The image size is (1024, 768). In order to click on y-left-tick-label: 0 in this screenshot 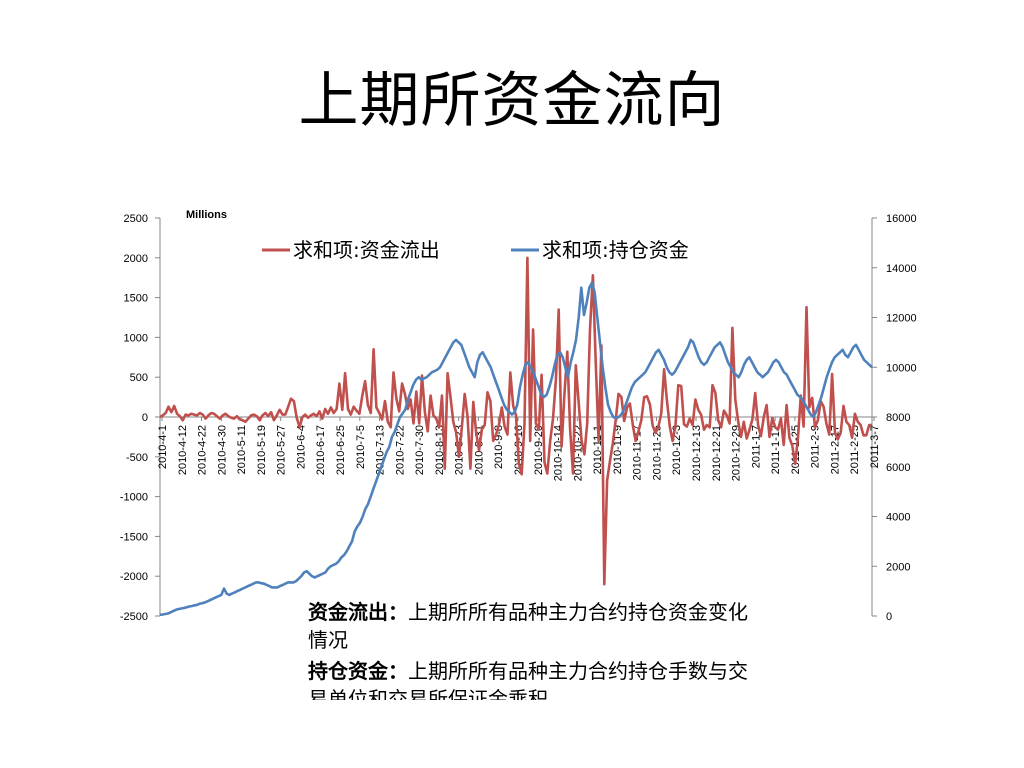, I will do `click(145, 418)`.